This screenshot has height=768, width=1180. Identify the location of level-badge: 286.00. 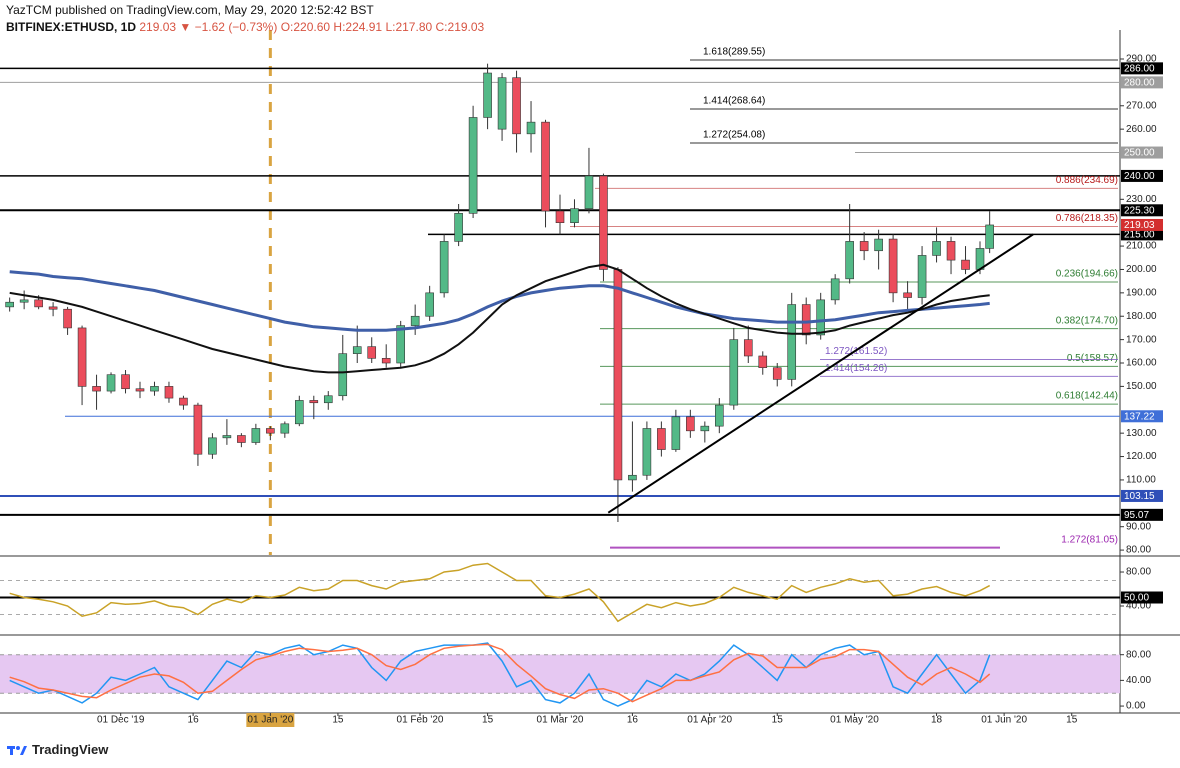
(1139, 68).